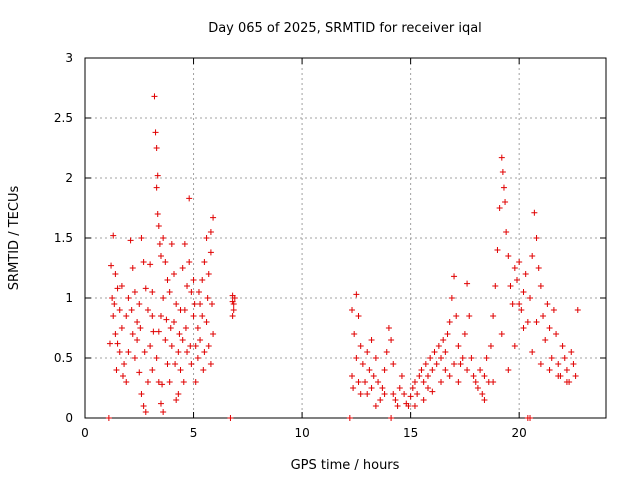 The width and height of the screenshot is (640, 480). Describe the element at coordinates (69, 178) in the screenshot. I see `y-tick-label: 2` at that location.